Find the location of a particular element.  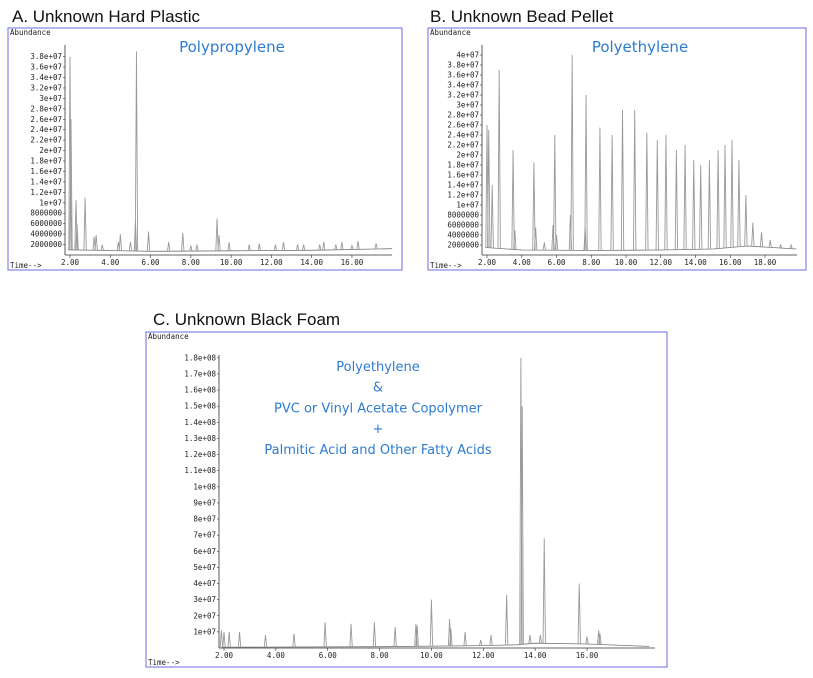

y-tick-label: 2.4e+07 is located at coordinates (463, 135).